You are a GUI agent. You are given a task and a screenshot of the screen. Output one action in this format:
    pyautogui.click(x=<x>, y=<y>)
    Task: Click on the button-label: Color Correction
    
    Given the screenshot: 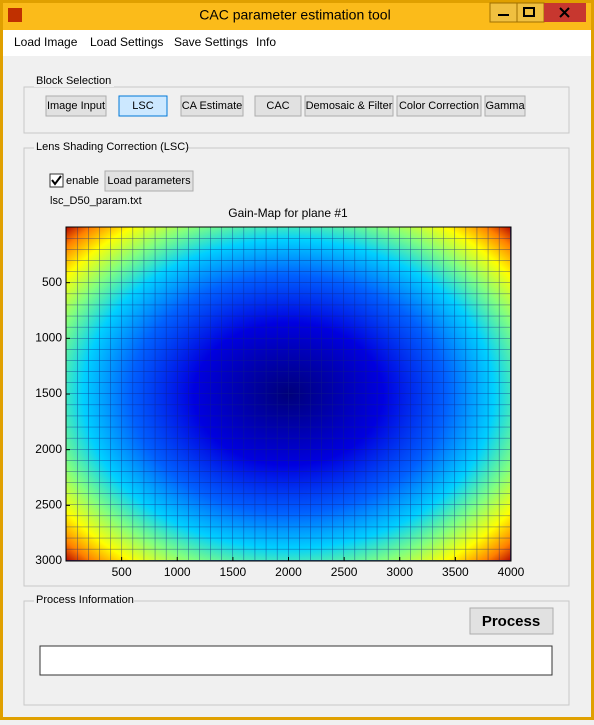 What is the action you would take?
    pyautogui.click(x=439, y=106)
    